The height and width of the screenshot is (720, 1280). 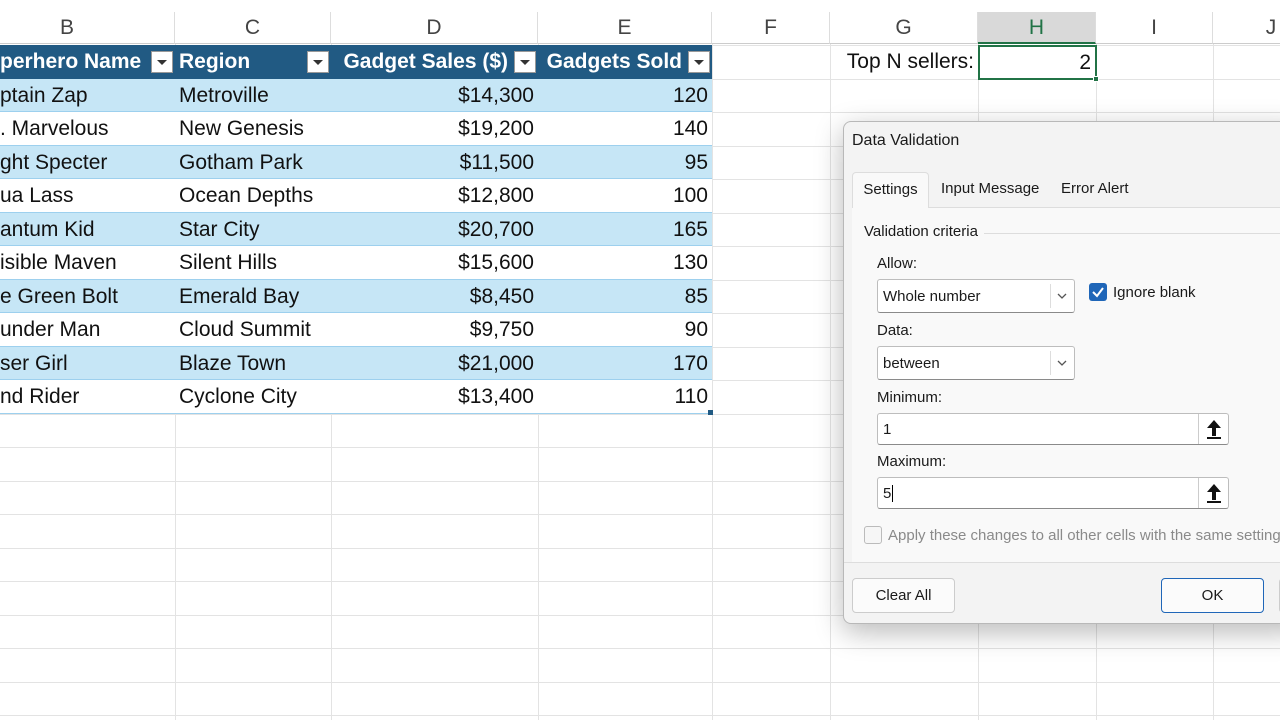 I want to click on table-cell: under Man, so click(x=50, y=329).